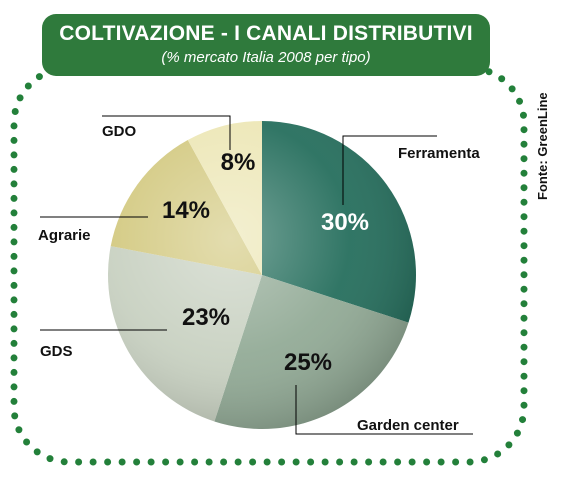  Describe the element at coordinates (308, 362) in the screenshot. I see `value-label-garden-center: 25%` at that location.